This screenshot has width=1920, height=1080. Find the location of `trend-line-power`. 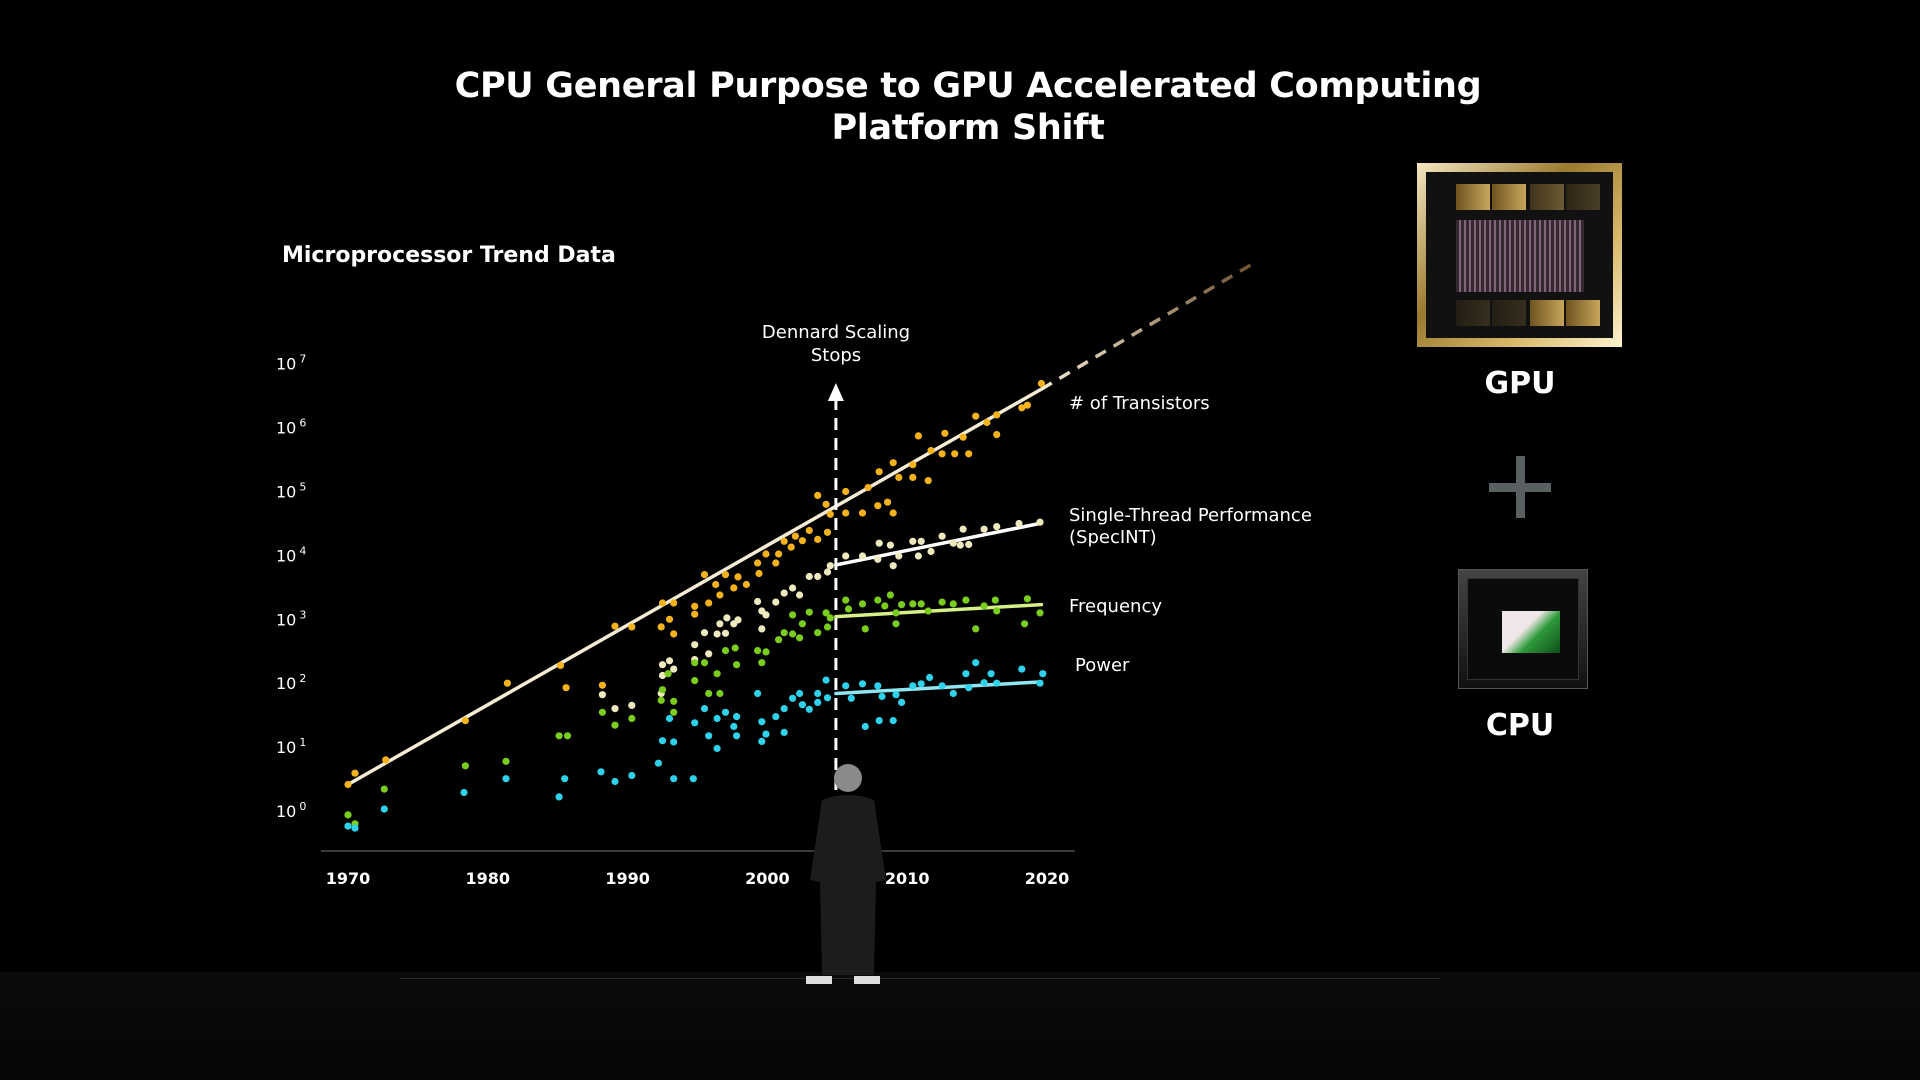

trend-line-power is located at coordinates (939, 688).